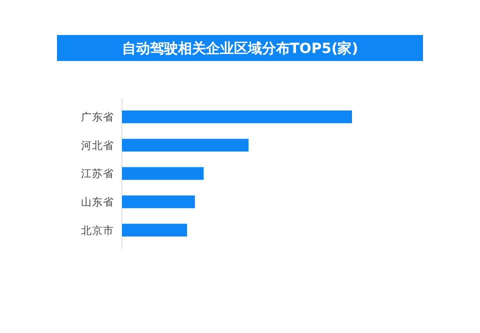 This screenshot has height=333, width=480. I want to click on y-tick-label: 广东省, so click(97, 117).